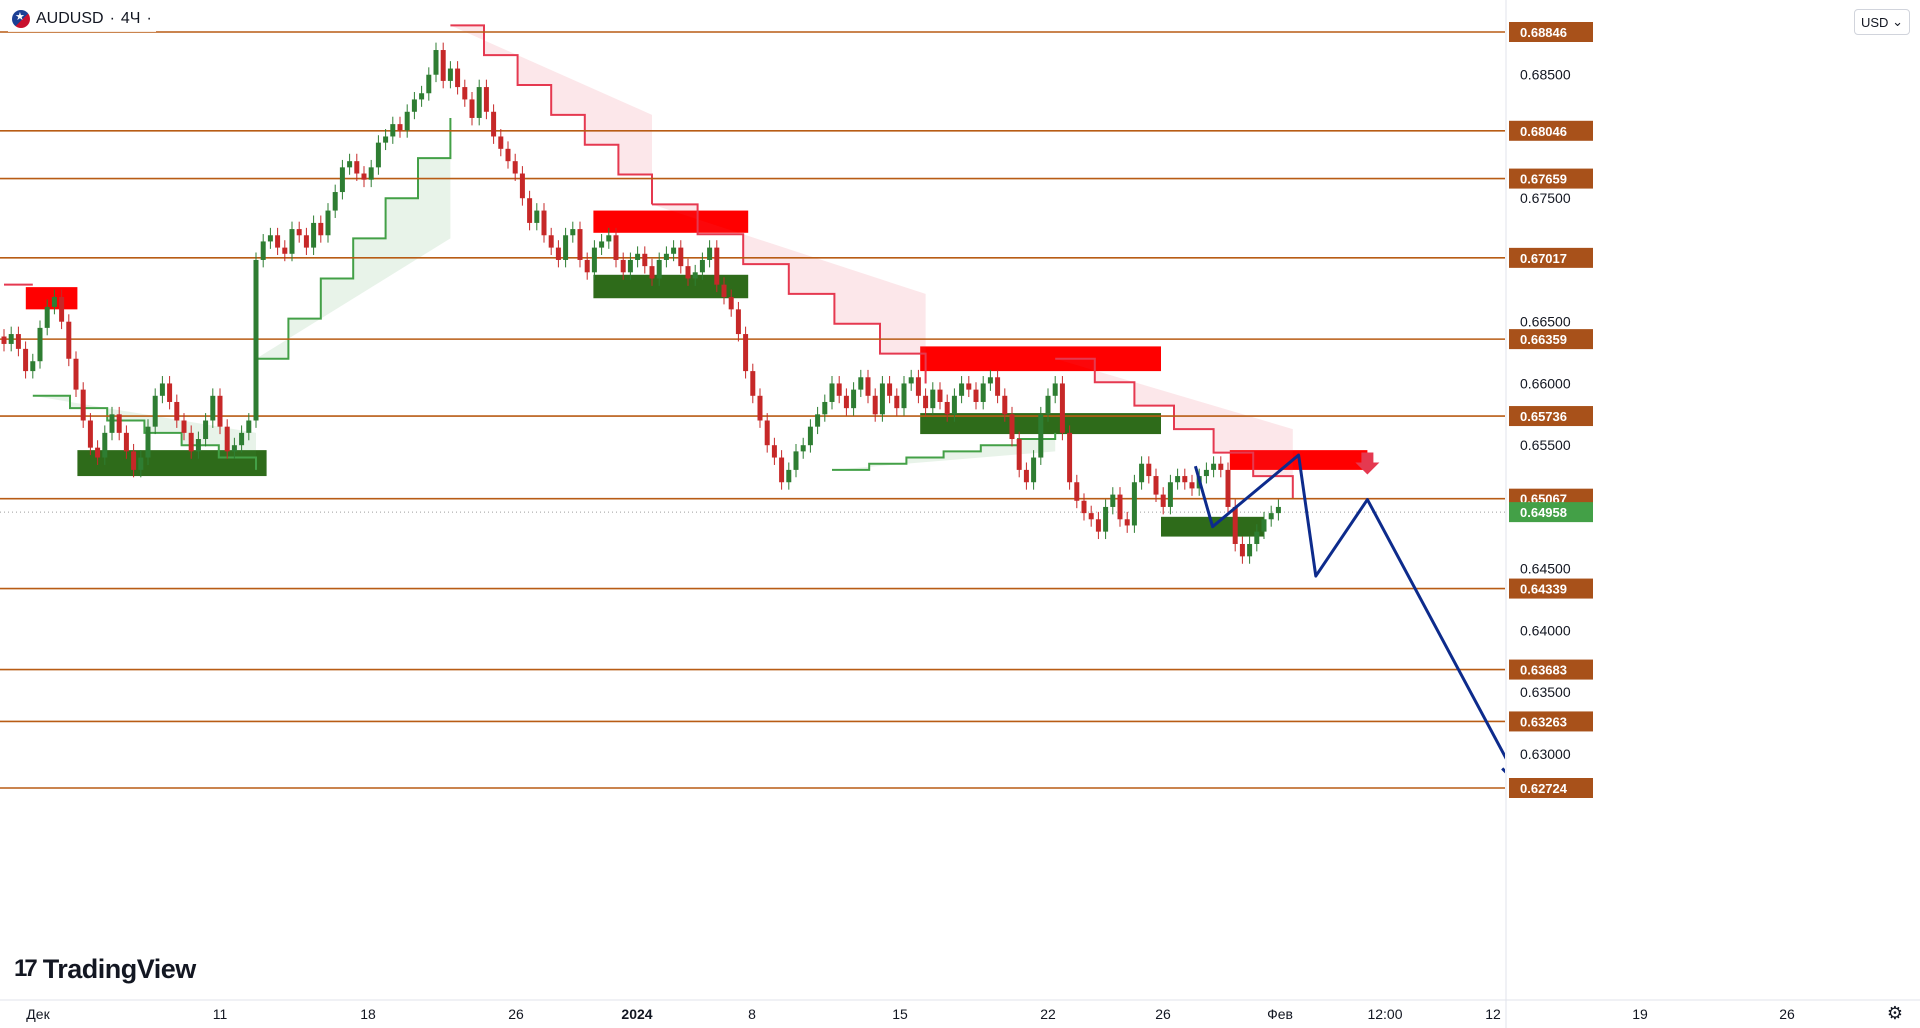 The image size is (1920, 1028). Describe the element at coordinates (1545, 630) in the screenshot. I see `price-tick-label: 0.64000` at that location.